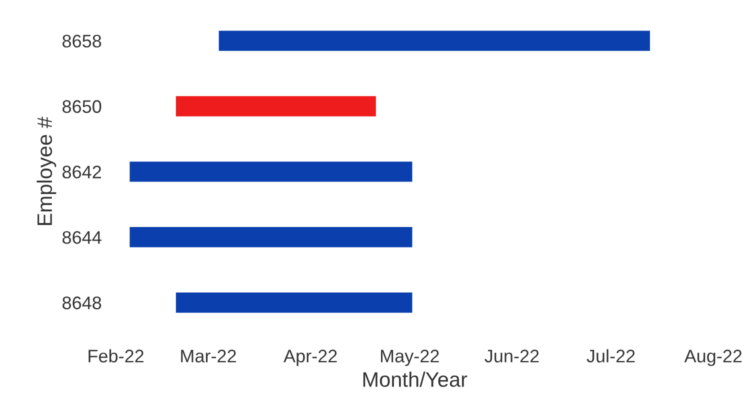 The image size is (747, 404). I want to click on x-tick-label: Jun-22, so click(511, 356).